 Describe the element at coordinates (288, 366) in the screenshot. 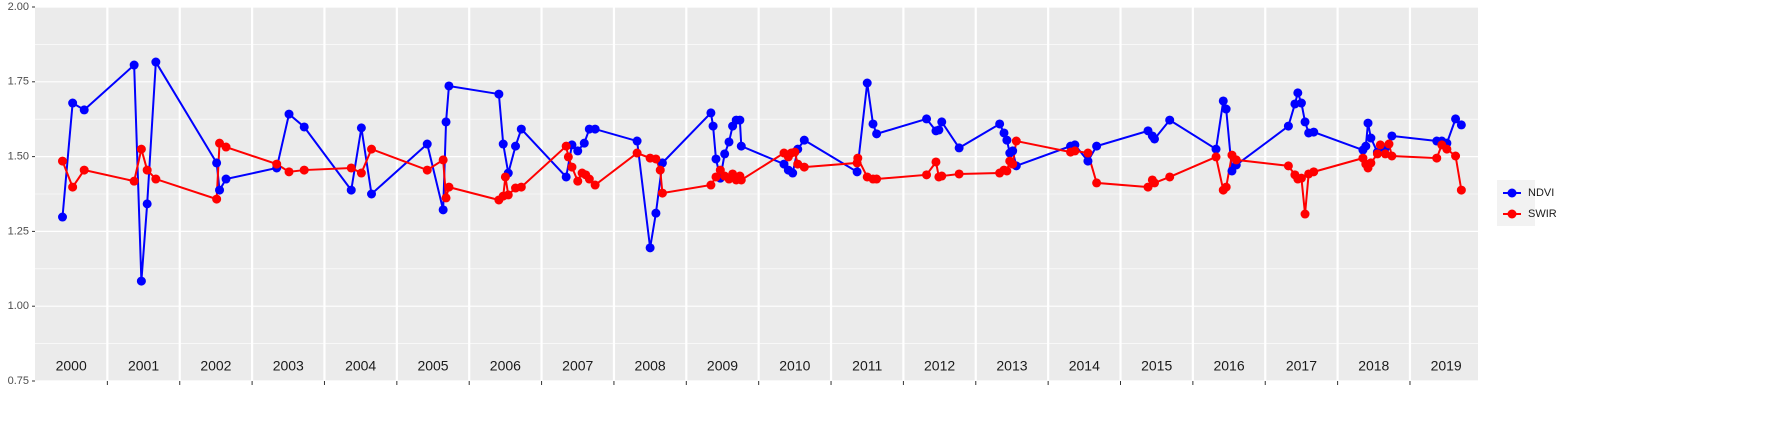

I see `year-label: 2003` at that location.